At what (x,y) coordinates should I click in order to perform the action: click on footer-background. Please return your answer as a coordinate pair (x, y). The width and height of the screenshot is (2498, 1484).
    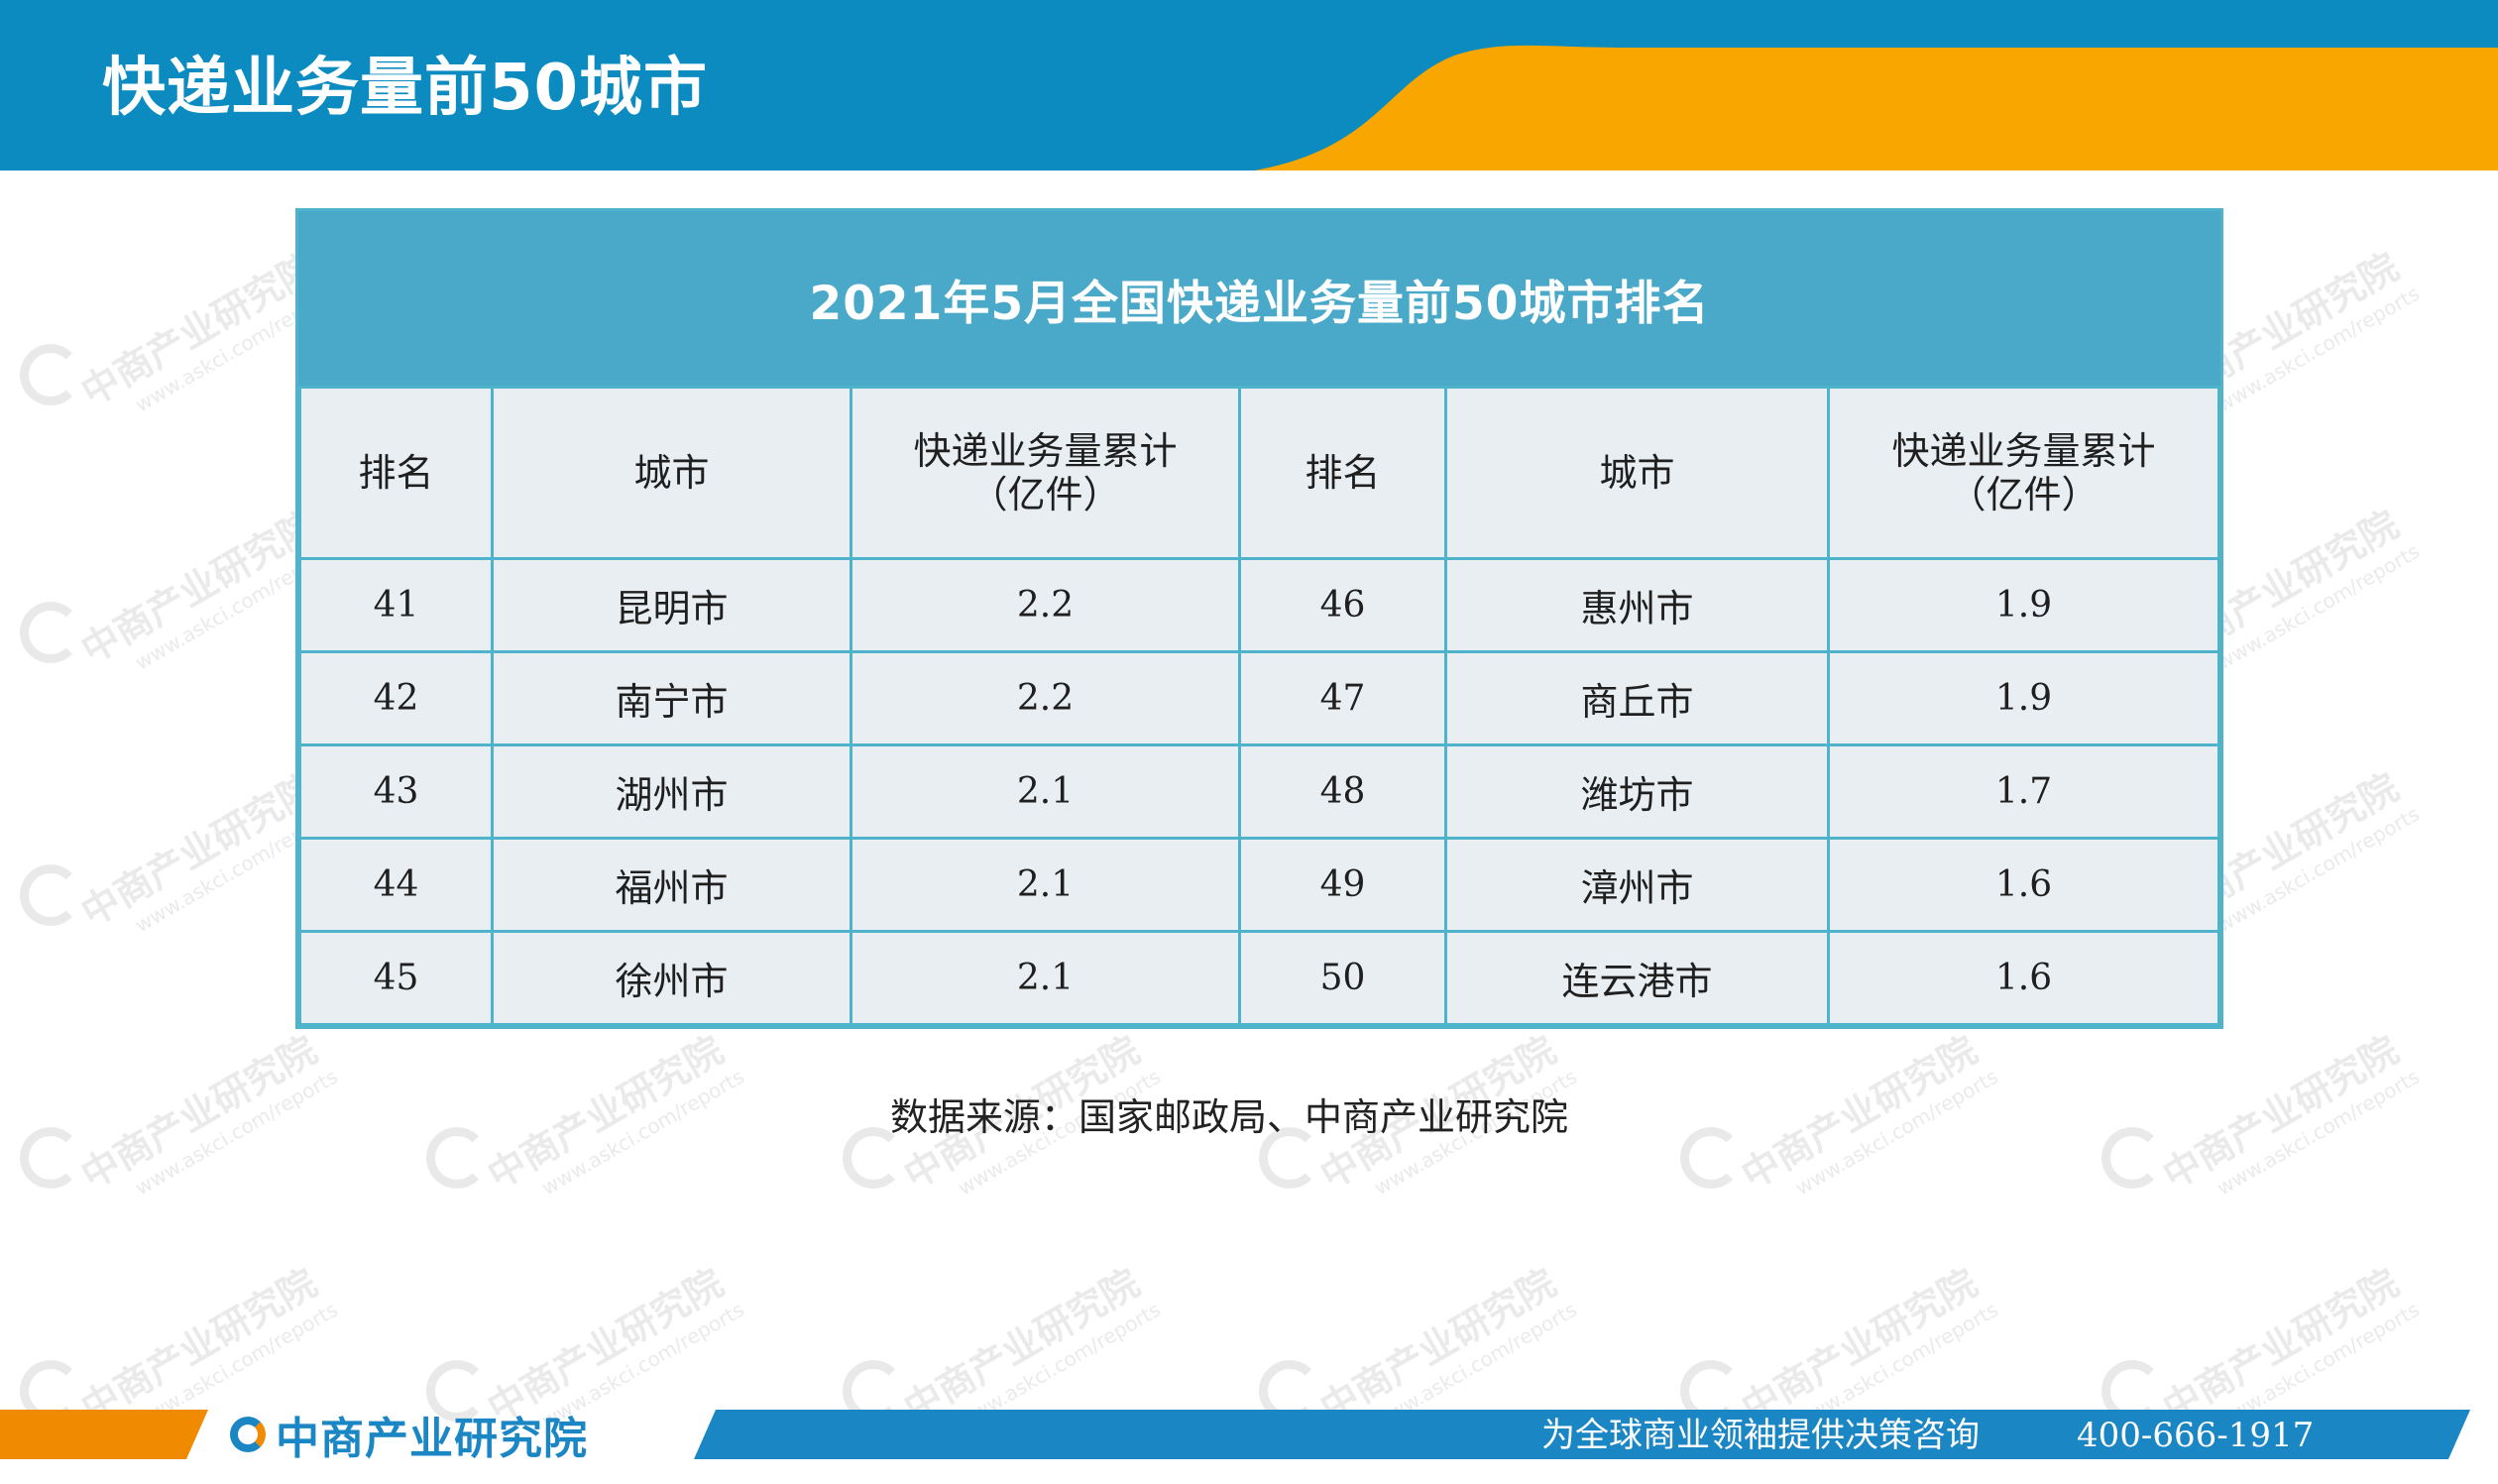
    Looking at the image, I should click on (1235, 1434).